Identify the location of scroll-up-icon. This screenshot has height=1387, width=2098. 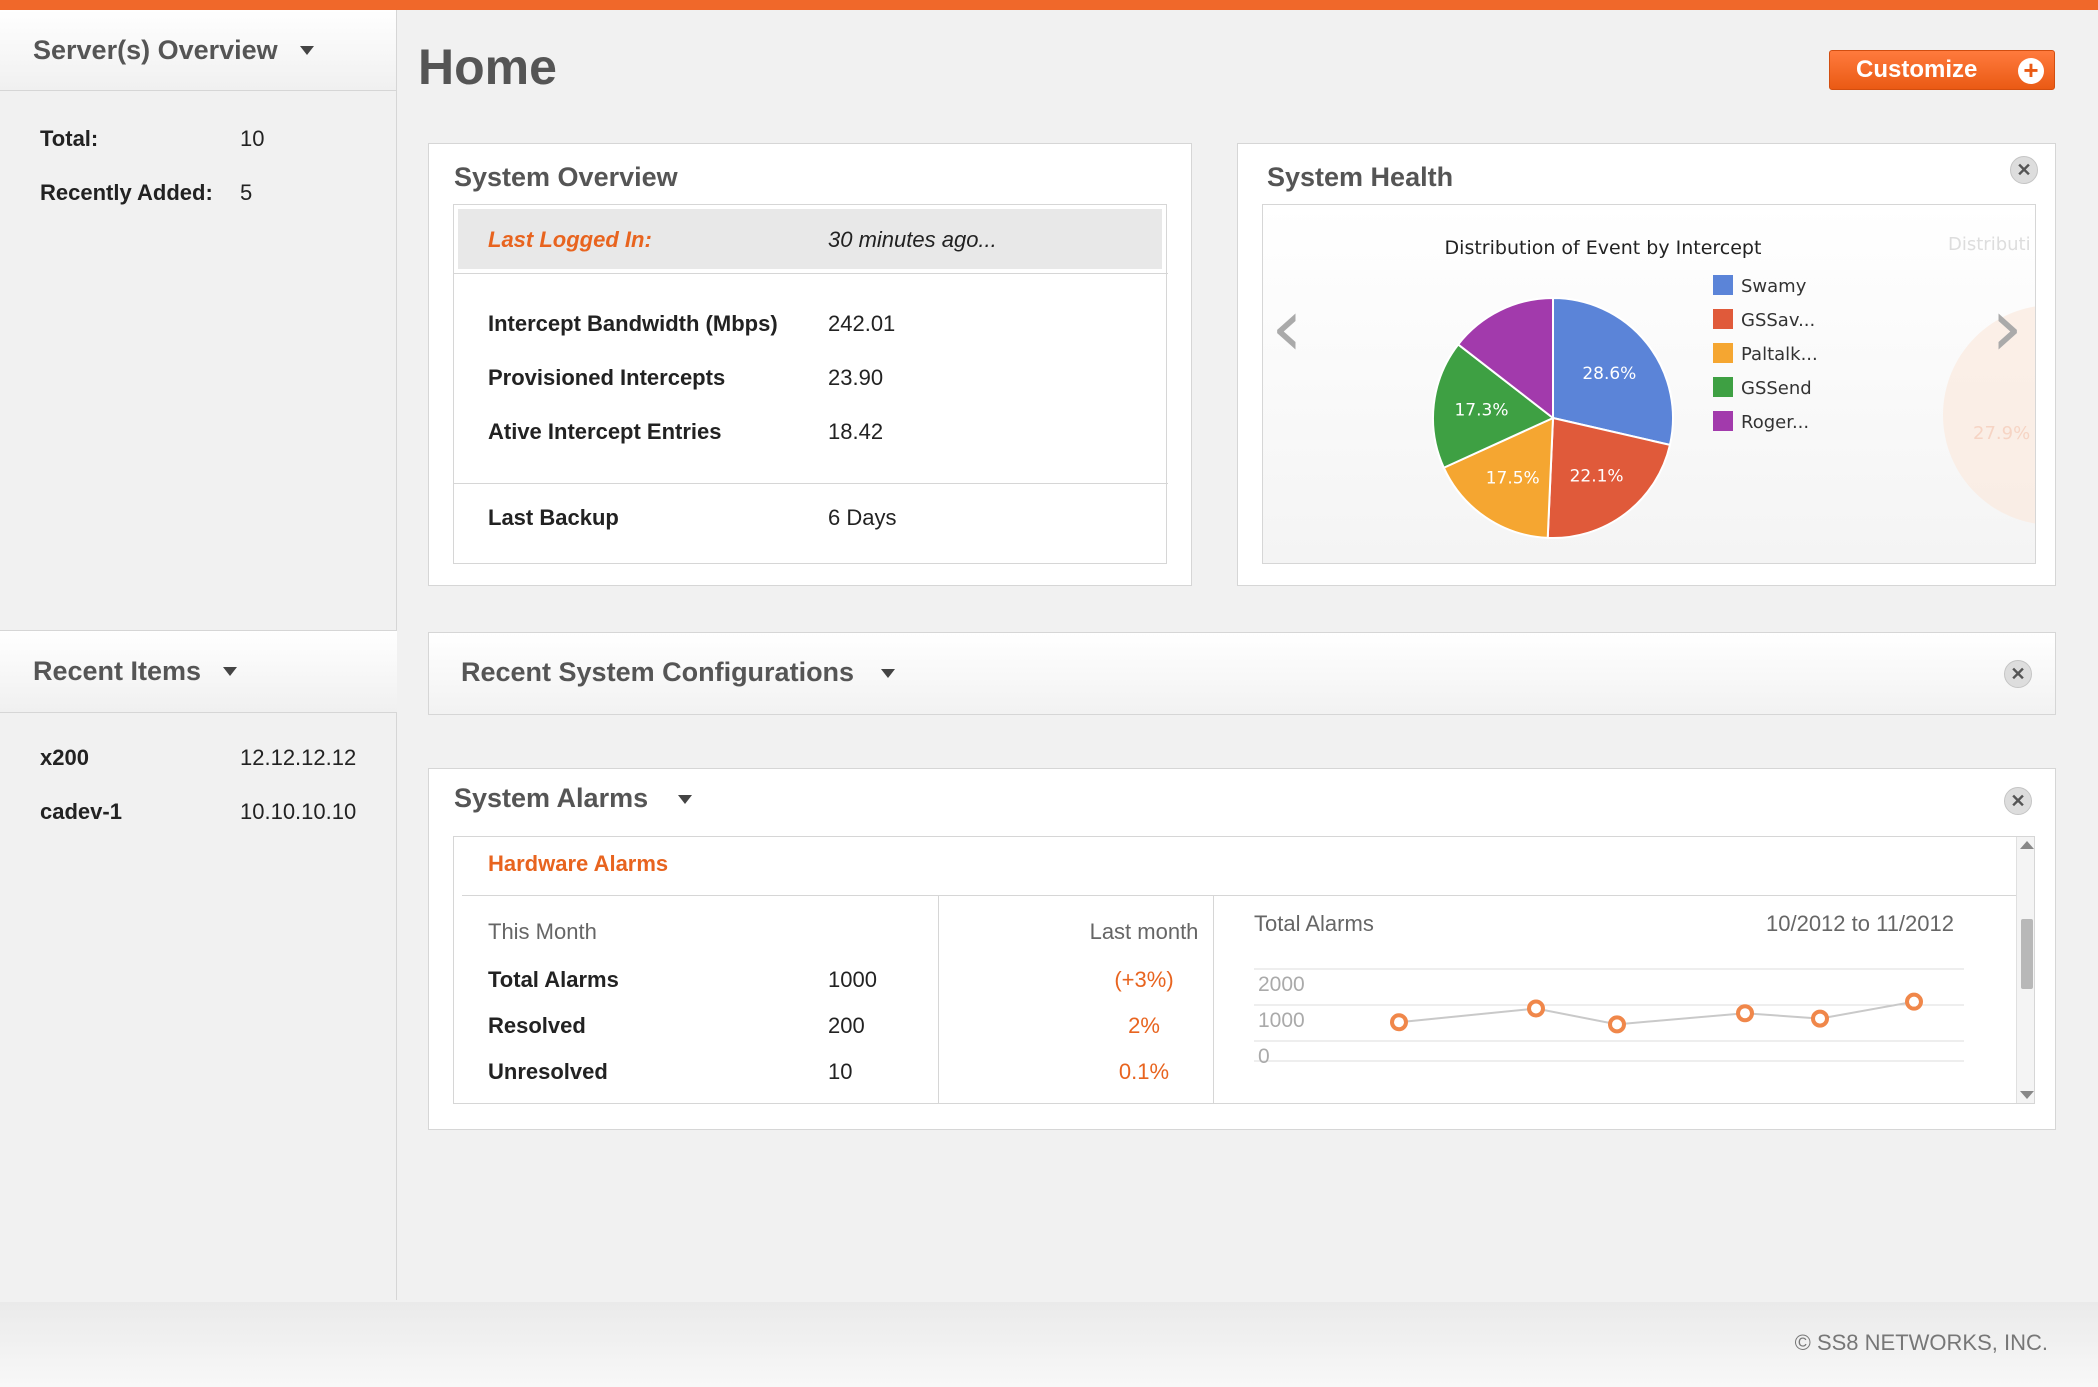
(2027, 845).